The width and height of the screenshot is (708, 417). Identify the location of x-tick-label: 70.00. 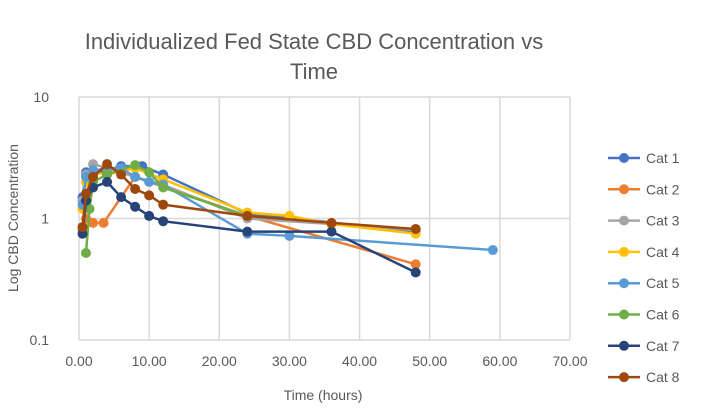
(569, 361).